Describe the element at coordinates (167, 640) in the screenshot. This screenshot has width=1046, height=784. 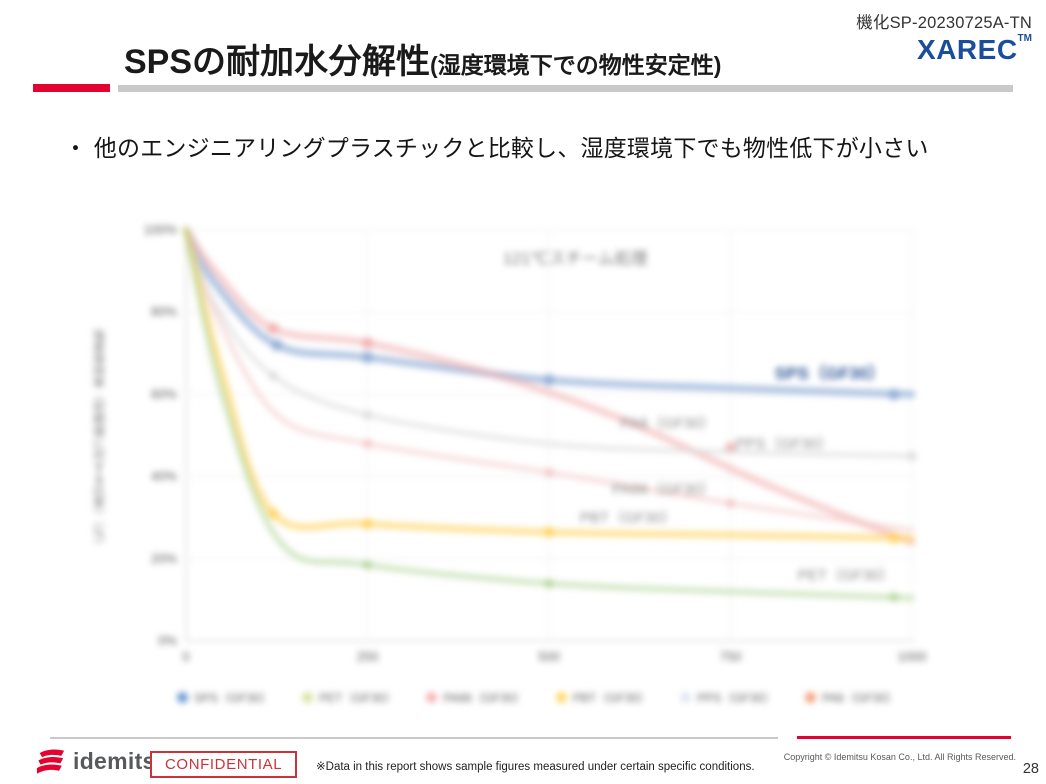
I see `svg-text: 0%` at that location.